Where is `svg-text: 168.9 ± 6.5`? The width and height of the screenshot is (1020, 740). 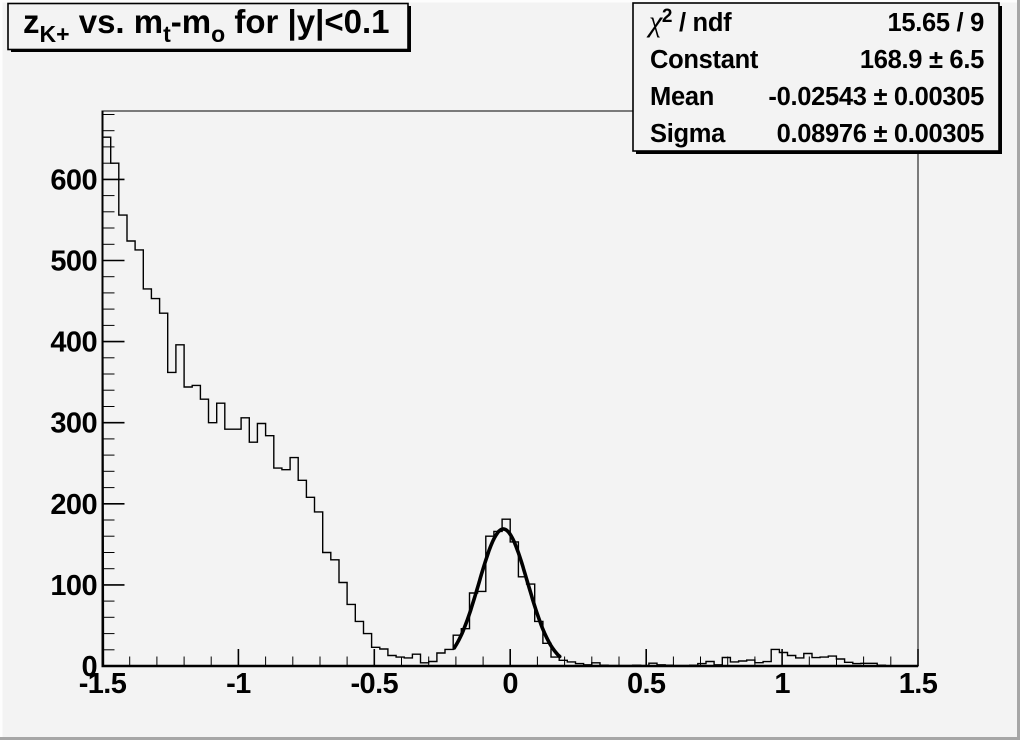
svg-text: 168.9 ± 6.5 is located at coordinates (922, 60).